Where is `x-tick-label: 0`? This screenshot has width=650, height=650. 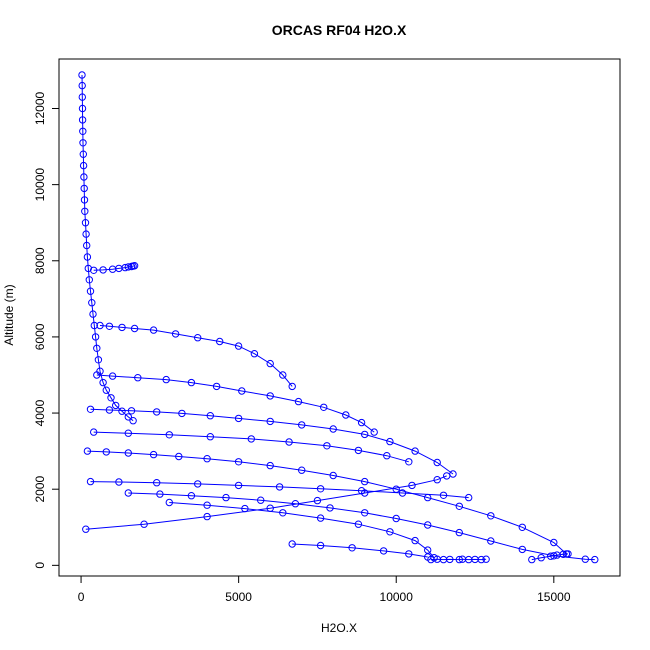 x-tick-label: 0 is located at coordinates (81, 597).